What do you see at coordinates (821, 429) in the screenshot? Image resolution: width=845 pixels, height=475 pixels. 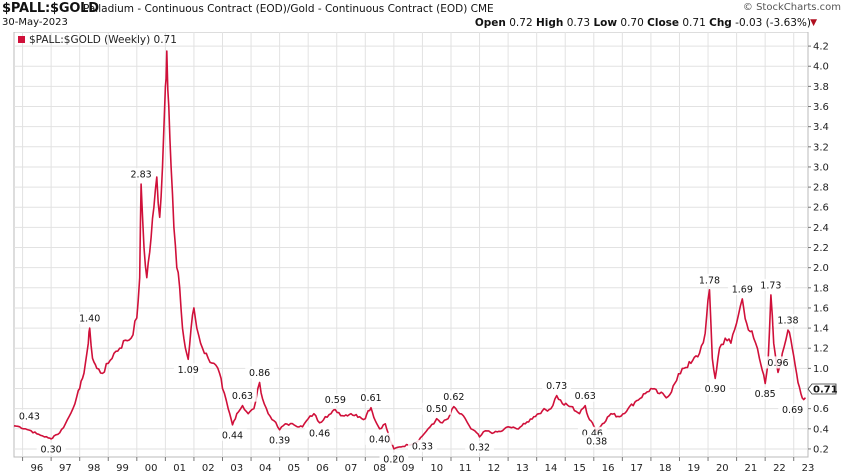 I see `y-tick-label: 0.4` at bounding box center [821, 429].